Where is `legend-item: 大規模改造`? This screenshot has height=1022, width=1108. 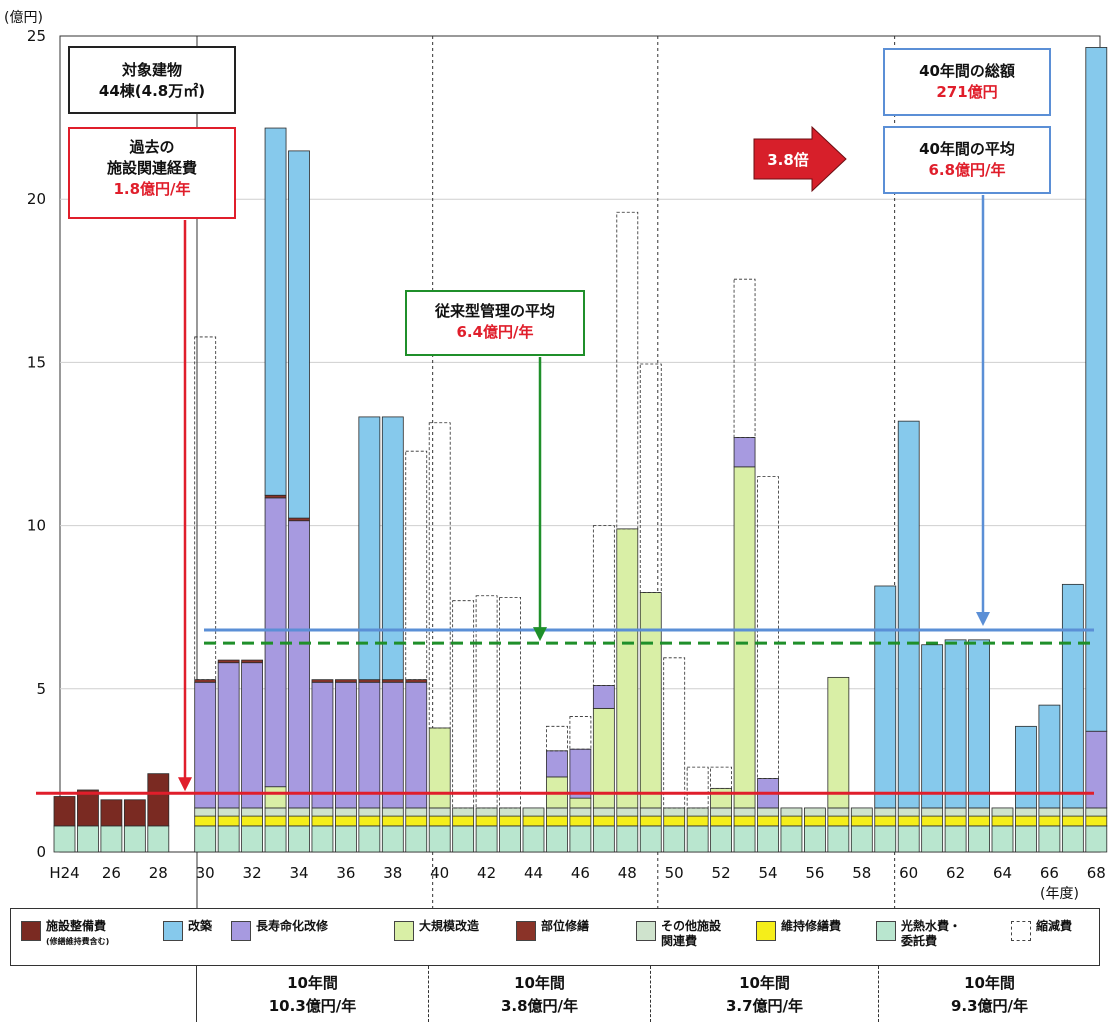 legend-item: 大規模改造 is located at coordinates (436, 930).